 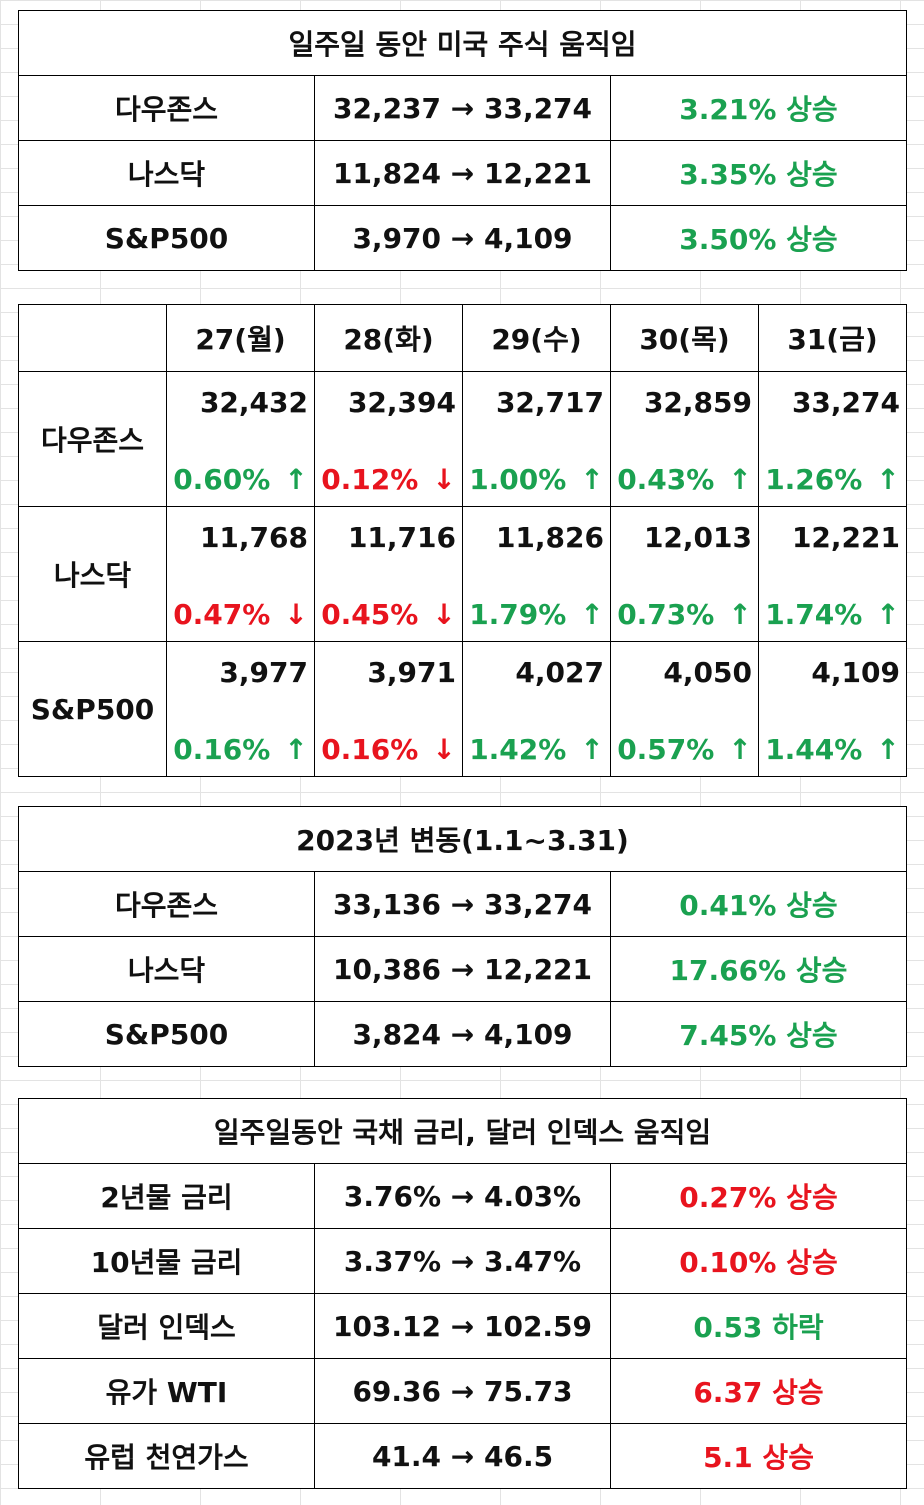 I want to click on close-value: 4,027, so click(x=559, y=672).